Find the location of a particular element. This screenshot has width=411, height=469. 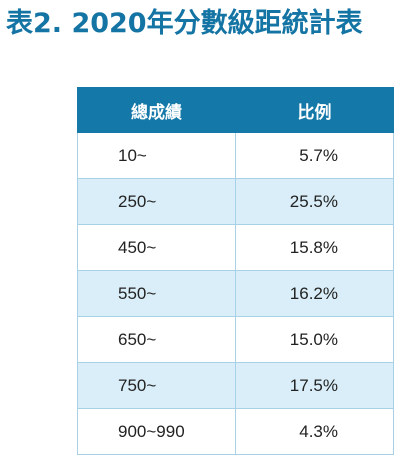

score-cell: 550~ is located at coordinates (156, 293).